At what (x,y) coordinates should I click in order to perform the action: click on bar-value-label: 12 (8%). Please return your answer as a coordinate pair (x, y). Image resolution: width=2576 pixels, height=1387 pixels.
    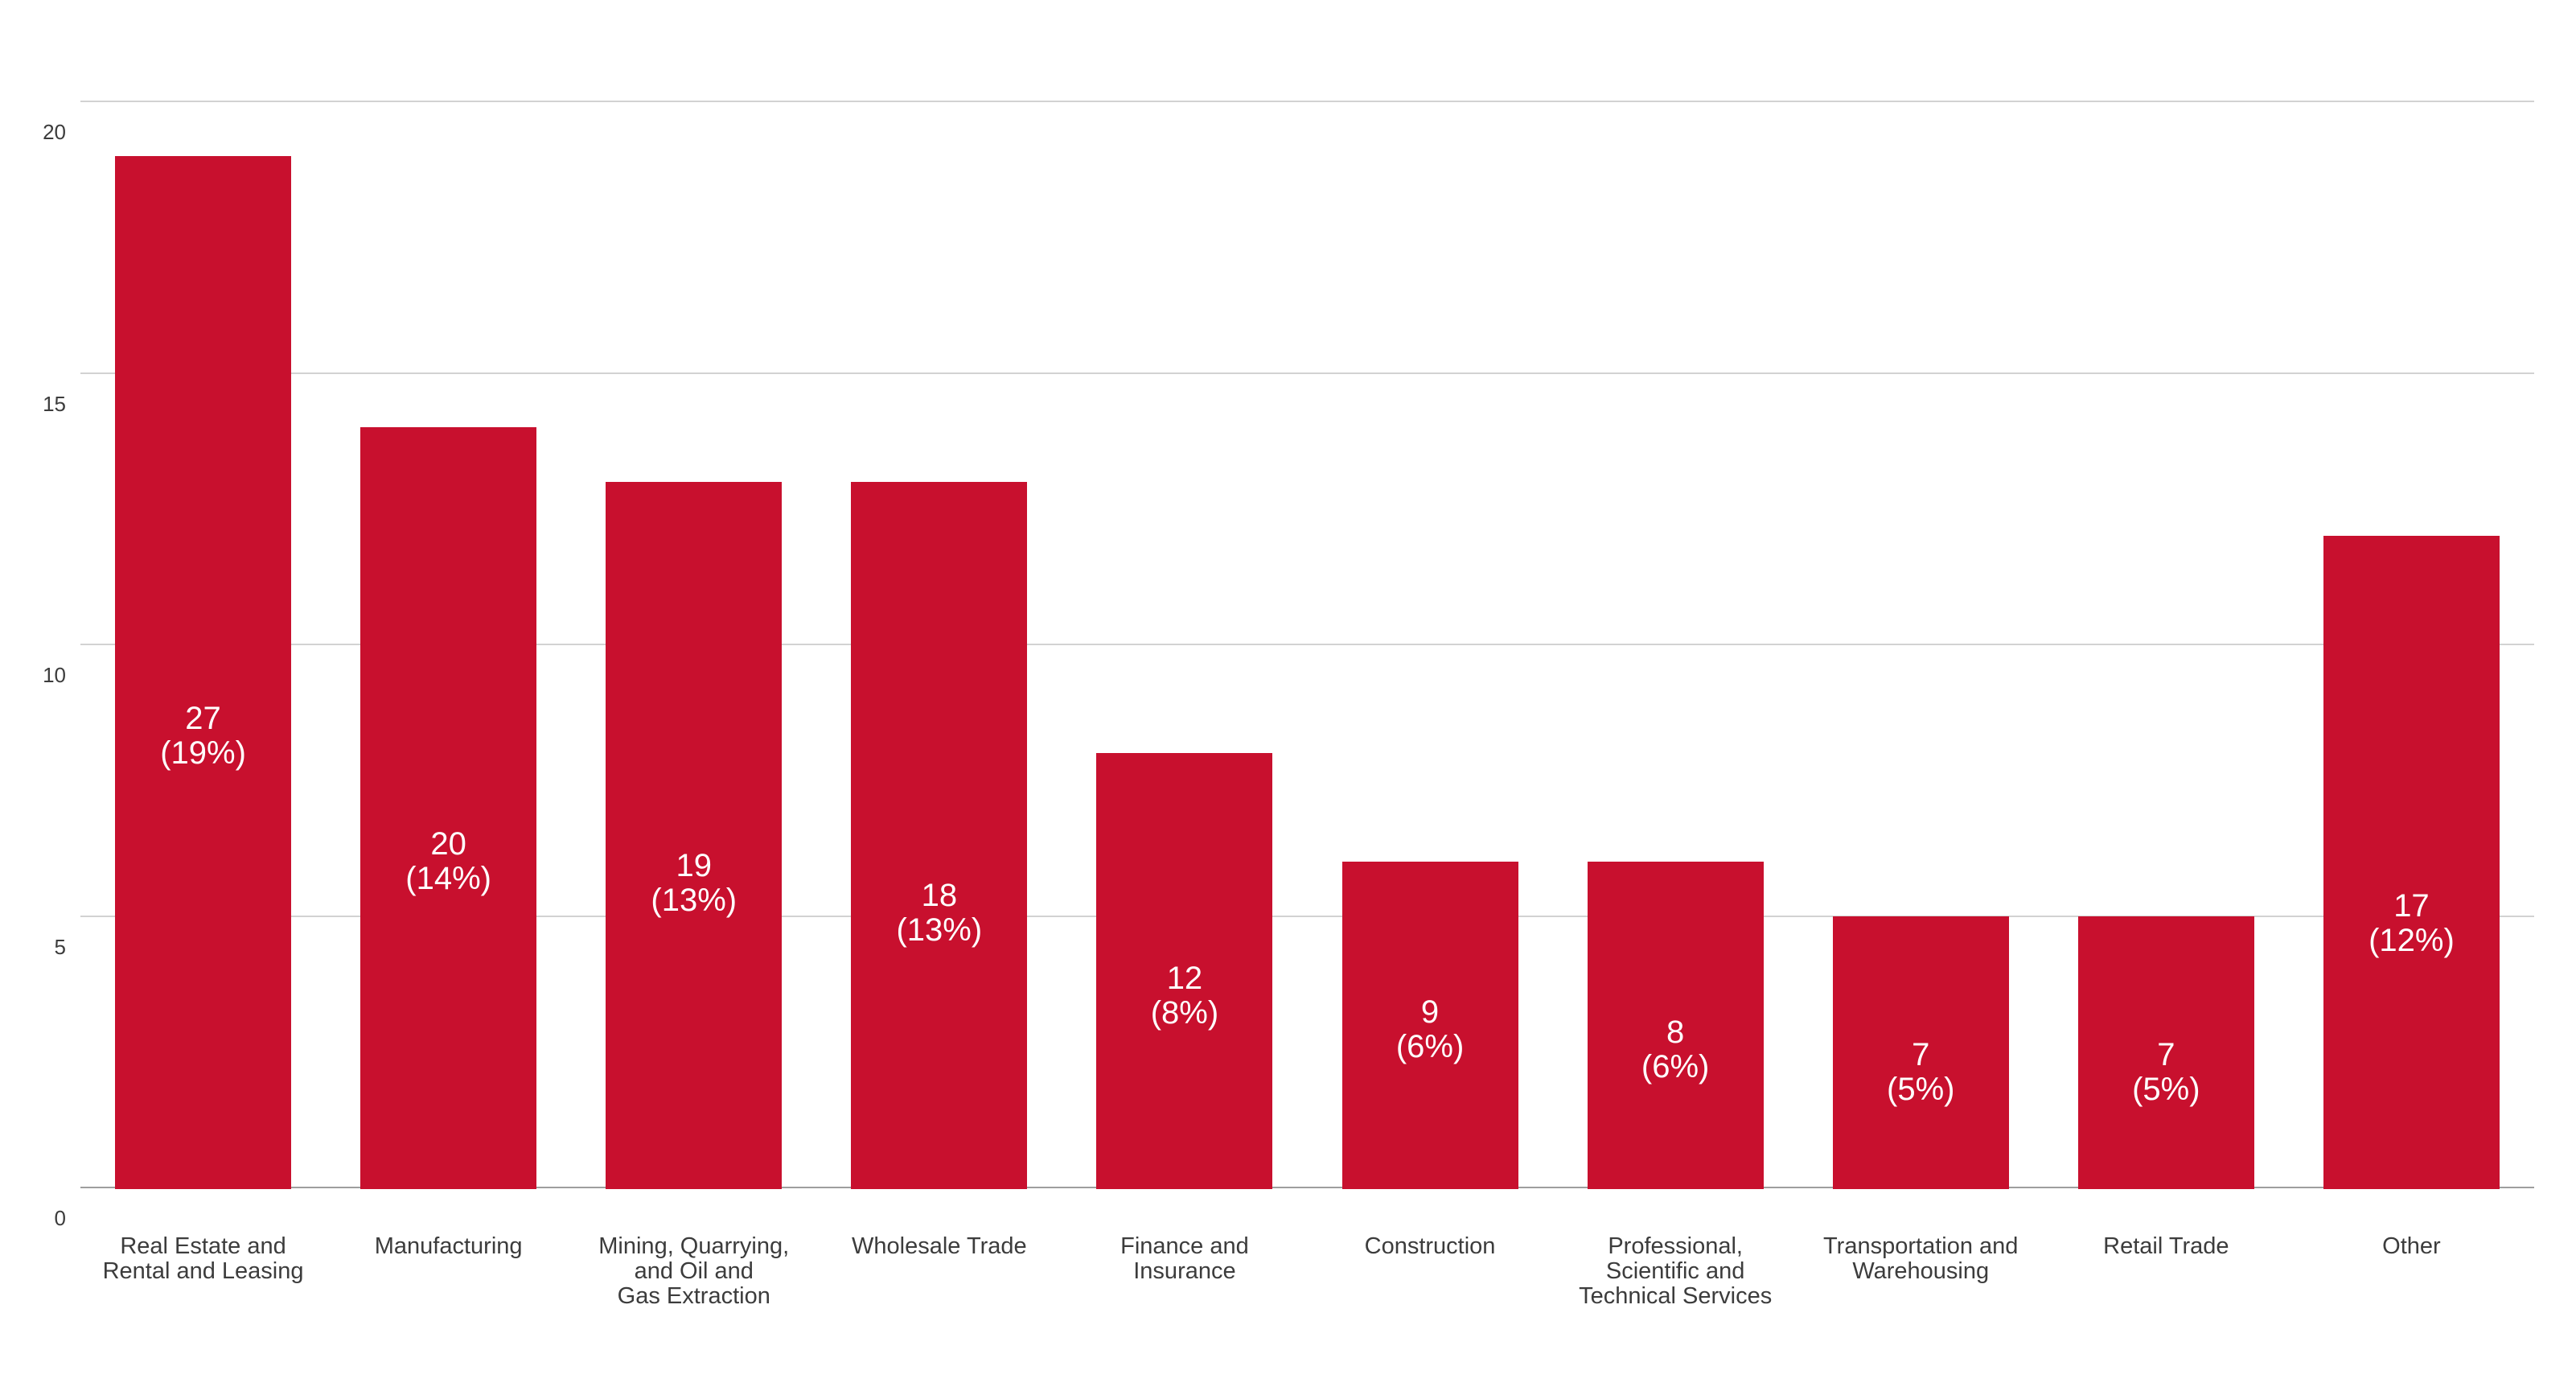
    Looking at the image, I should click on (1184, 996).